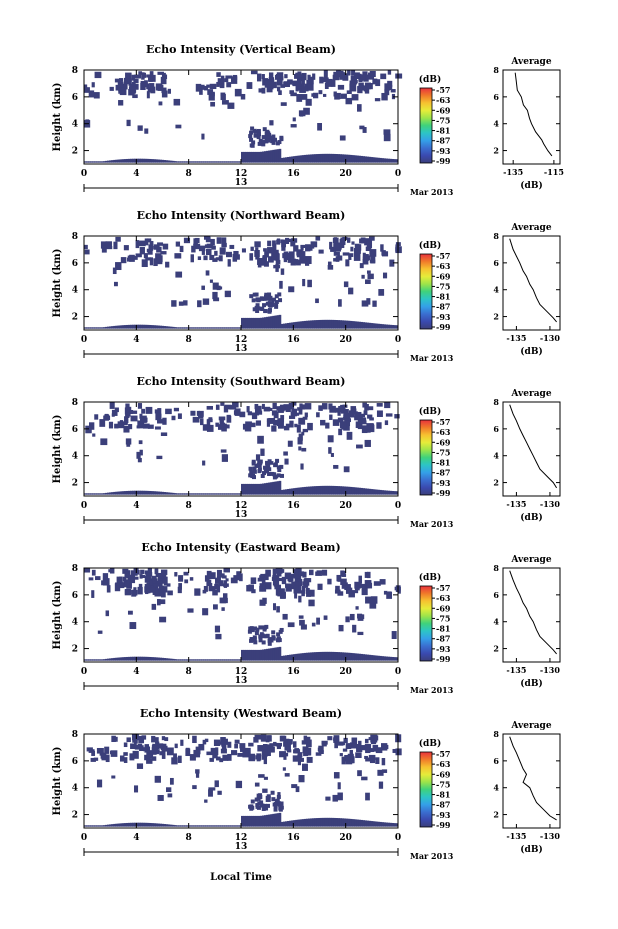 This screenshot has height=929, width=618. What do you see at coordinates (516, 504) in the screenshot?
I see `profile-x-tick-label: -135` at bounding box center [516, 504].